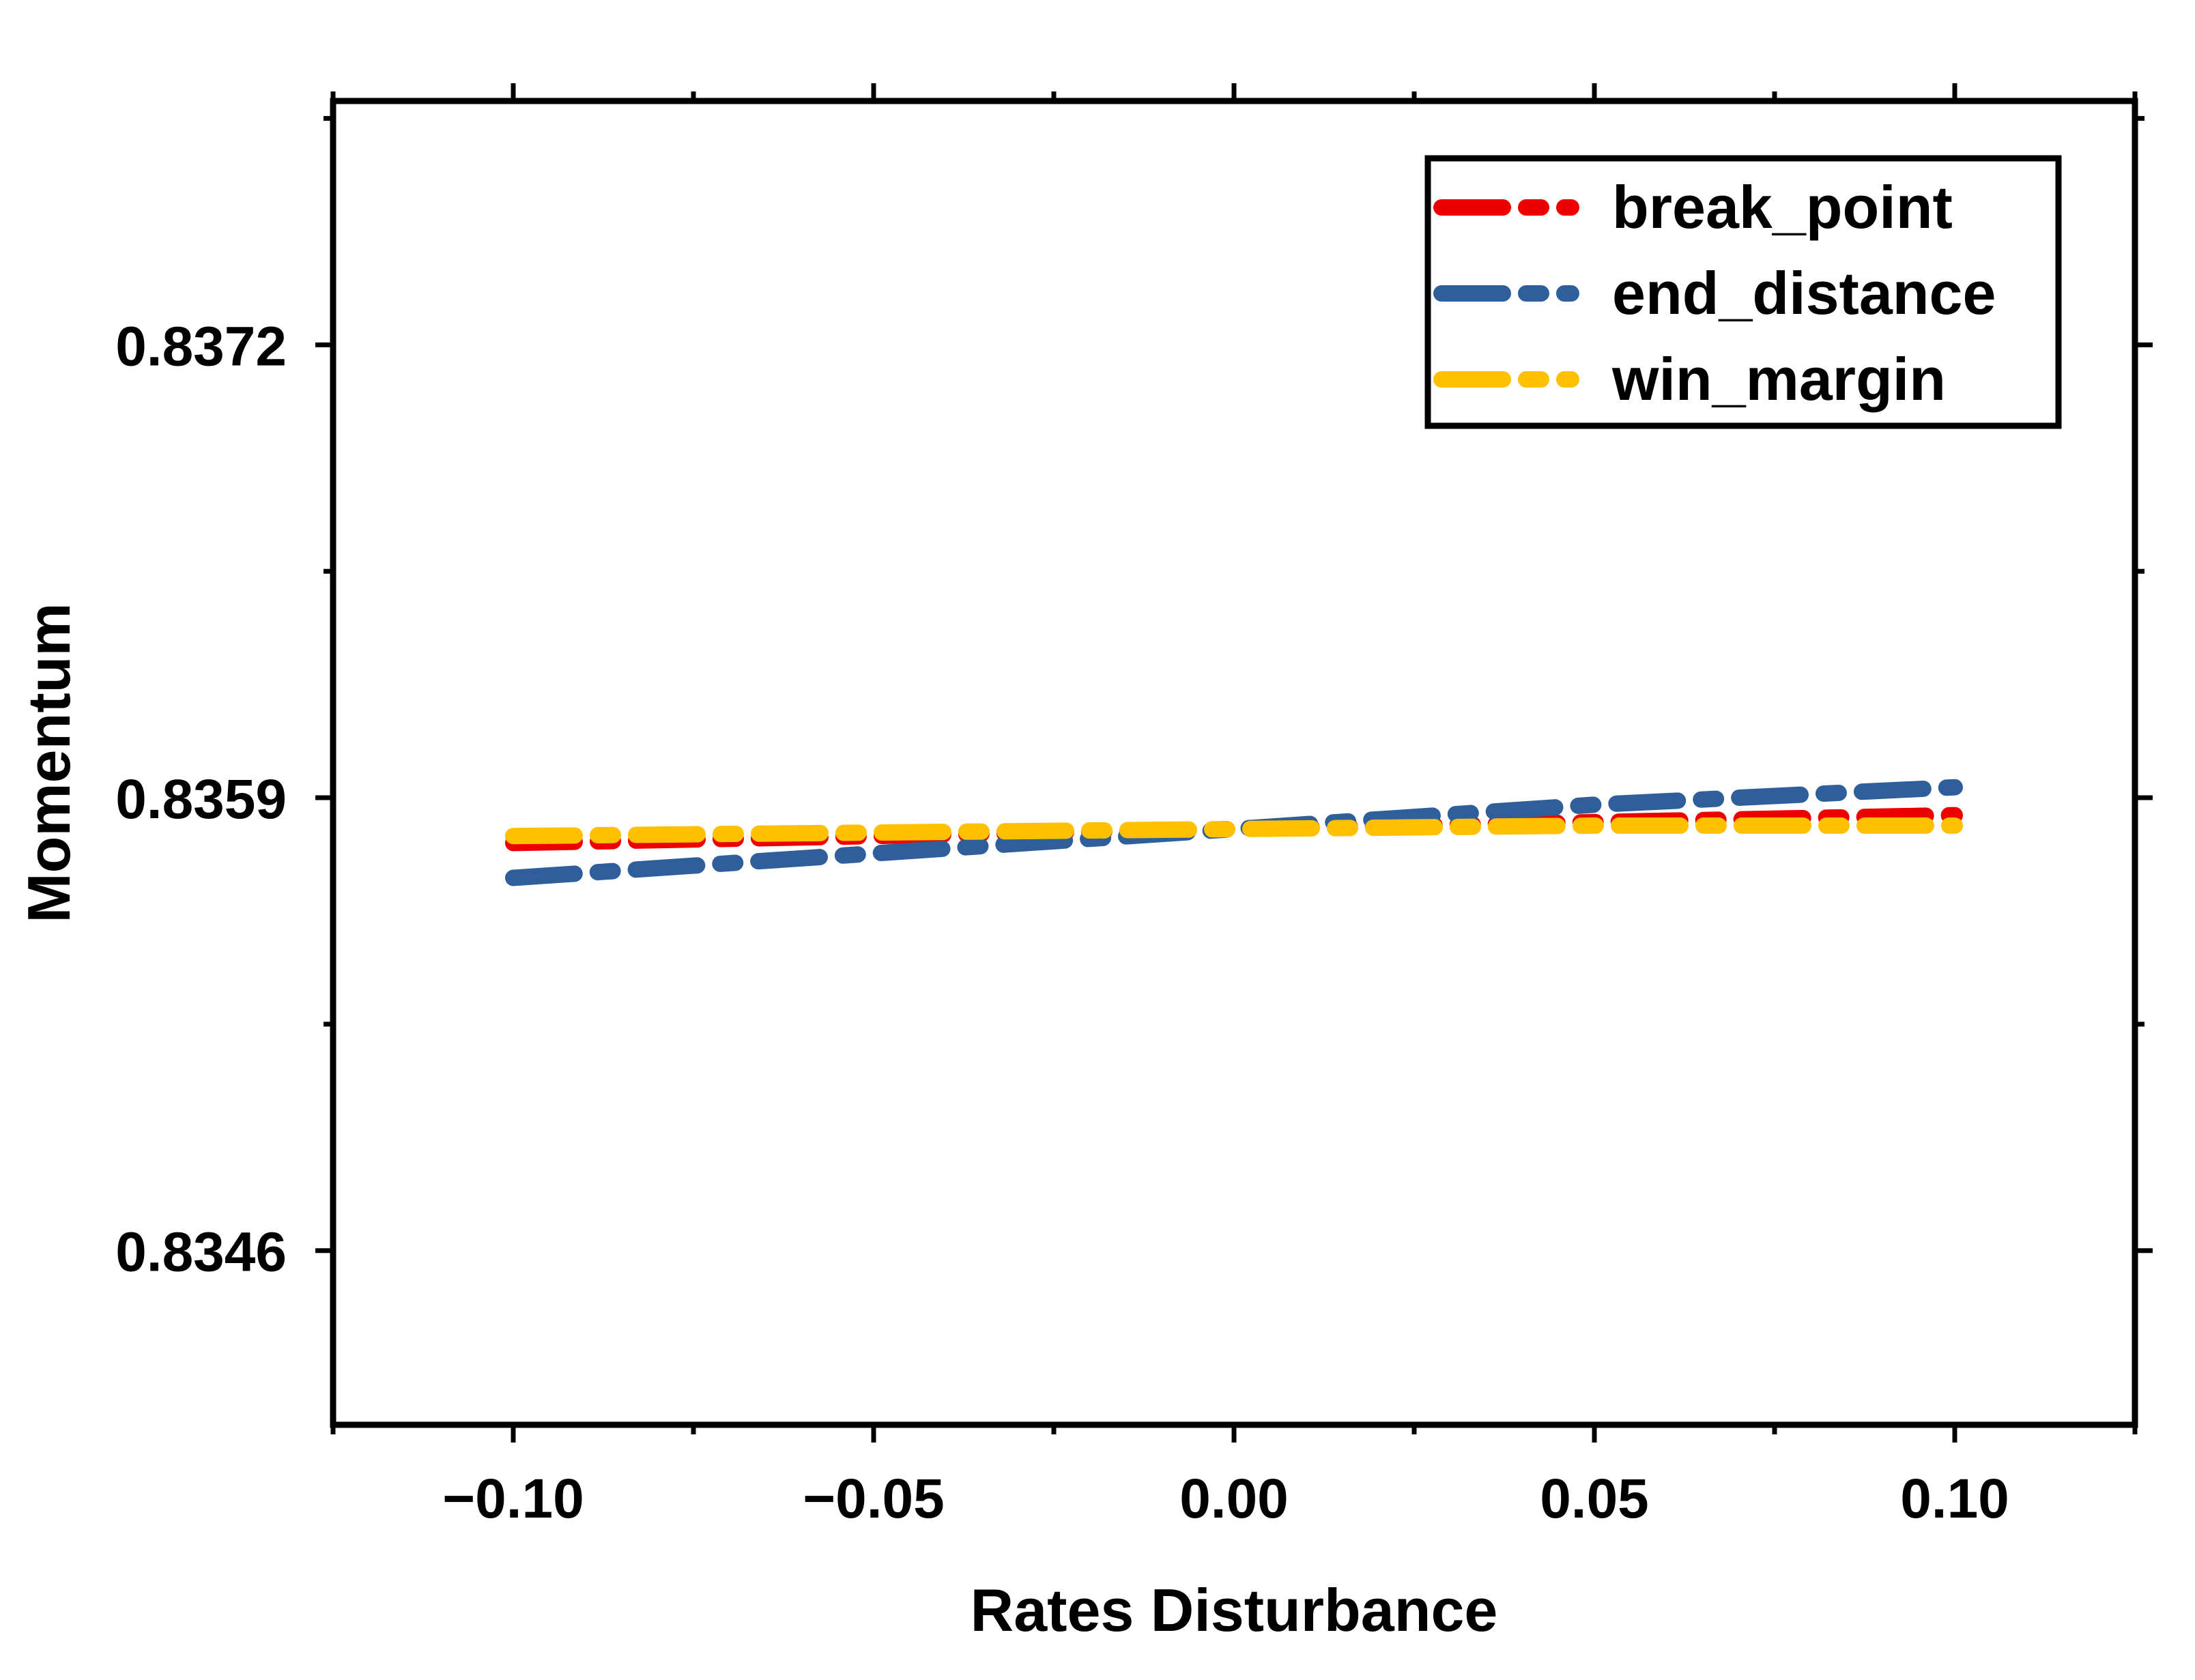  I want to click on x-tick-label: −0.10, so click(513, 1499).